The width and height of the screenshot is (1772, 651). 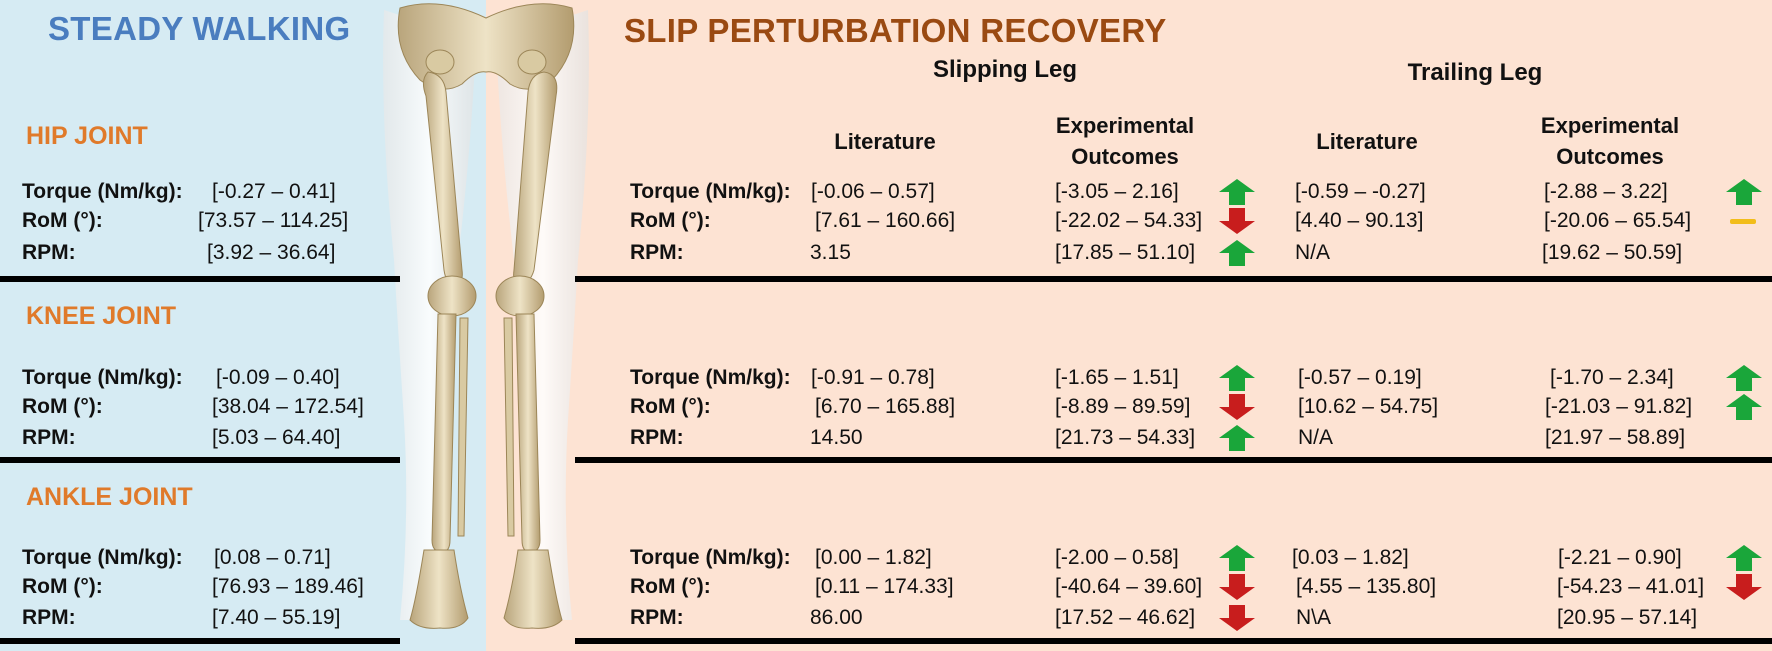 I want to click on right-divider-knee, so click(x=1173, y=460).